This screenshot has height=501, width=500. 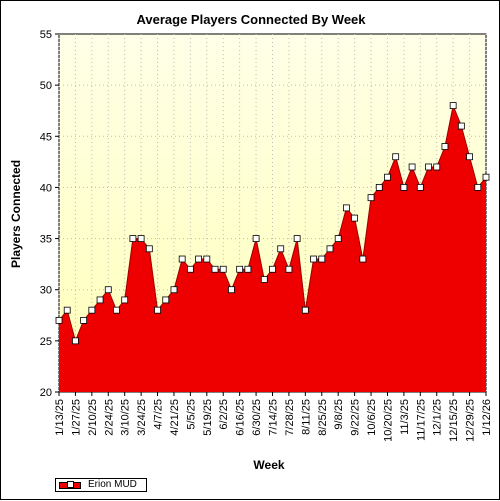 I want to click on x-tick-label: 8/11/25, so click(x=306, y=417).